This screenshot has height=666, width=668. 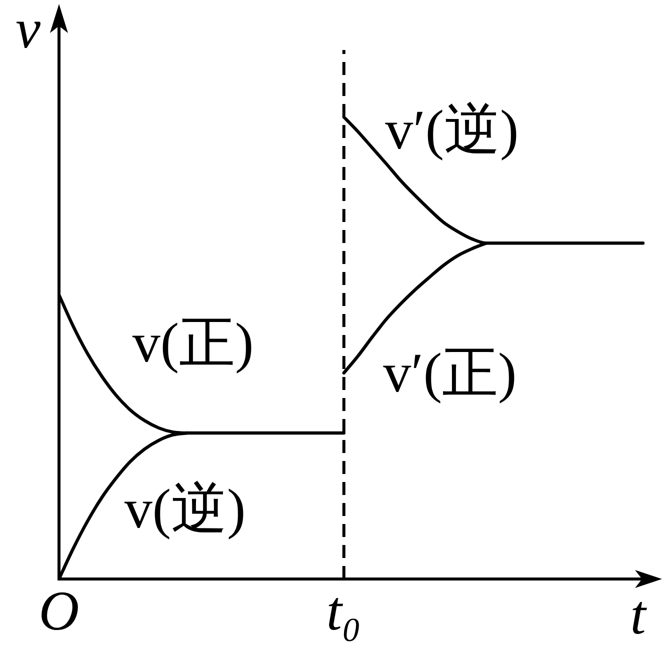 I want to click on series-label: v′(正), so click(x=450, y=373).